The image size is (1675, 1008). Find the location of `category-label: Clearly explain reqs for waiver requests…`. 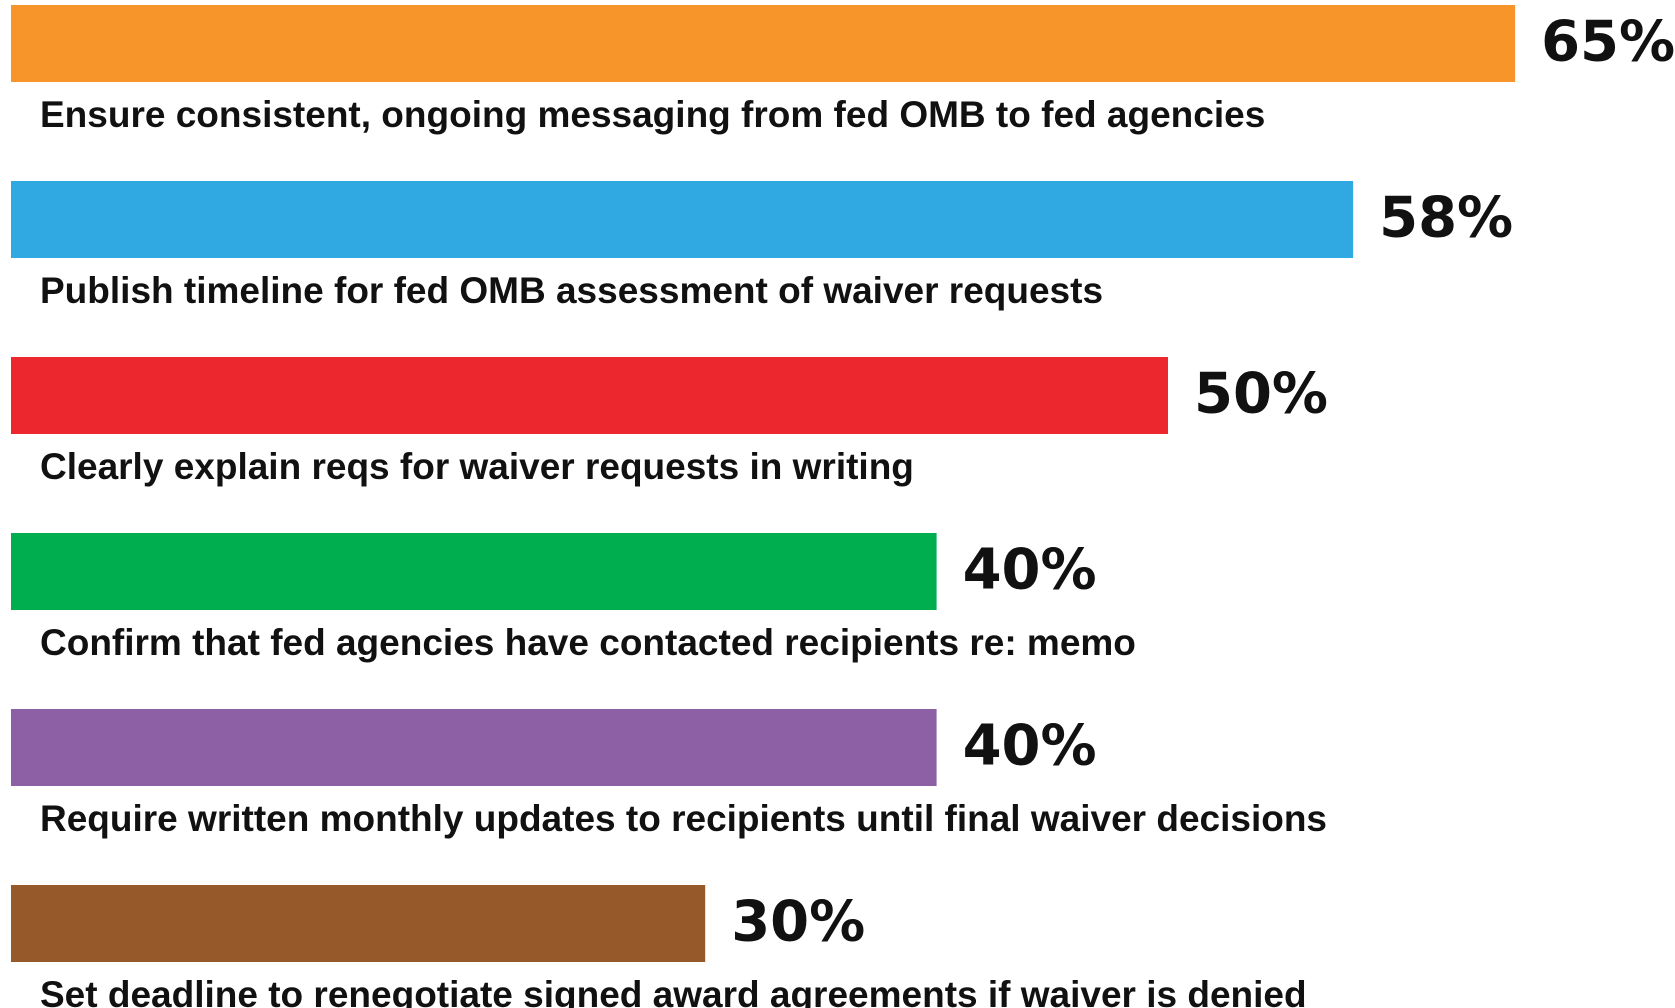

category-label: Clearly explain reqs for waiver requests… is located at coordinates (477, 466).